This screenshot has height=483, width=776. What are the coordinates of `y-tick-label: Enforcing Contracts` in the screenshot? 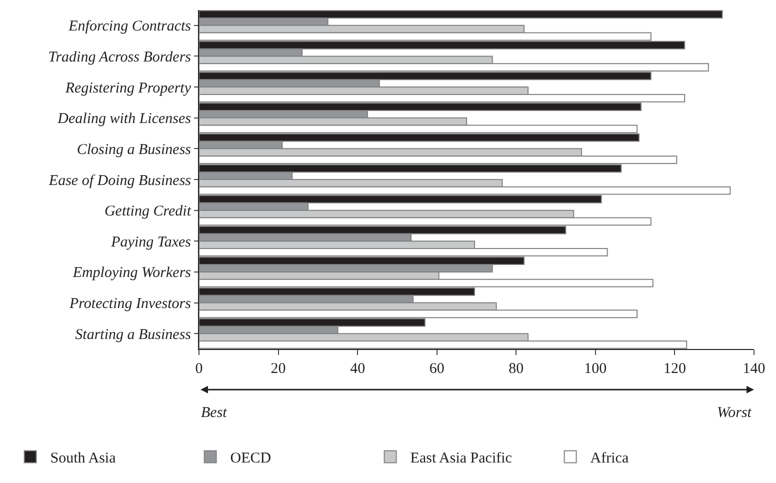 It's located at (130, 26).